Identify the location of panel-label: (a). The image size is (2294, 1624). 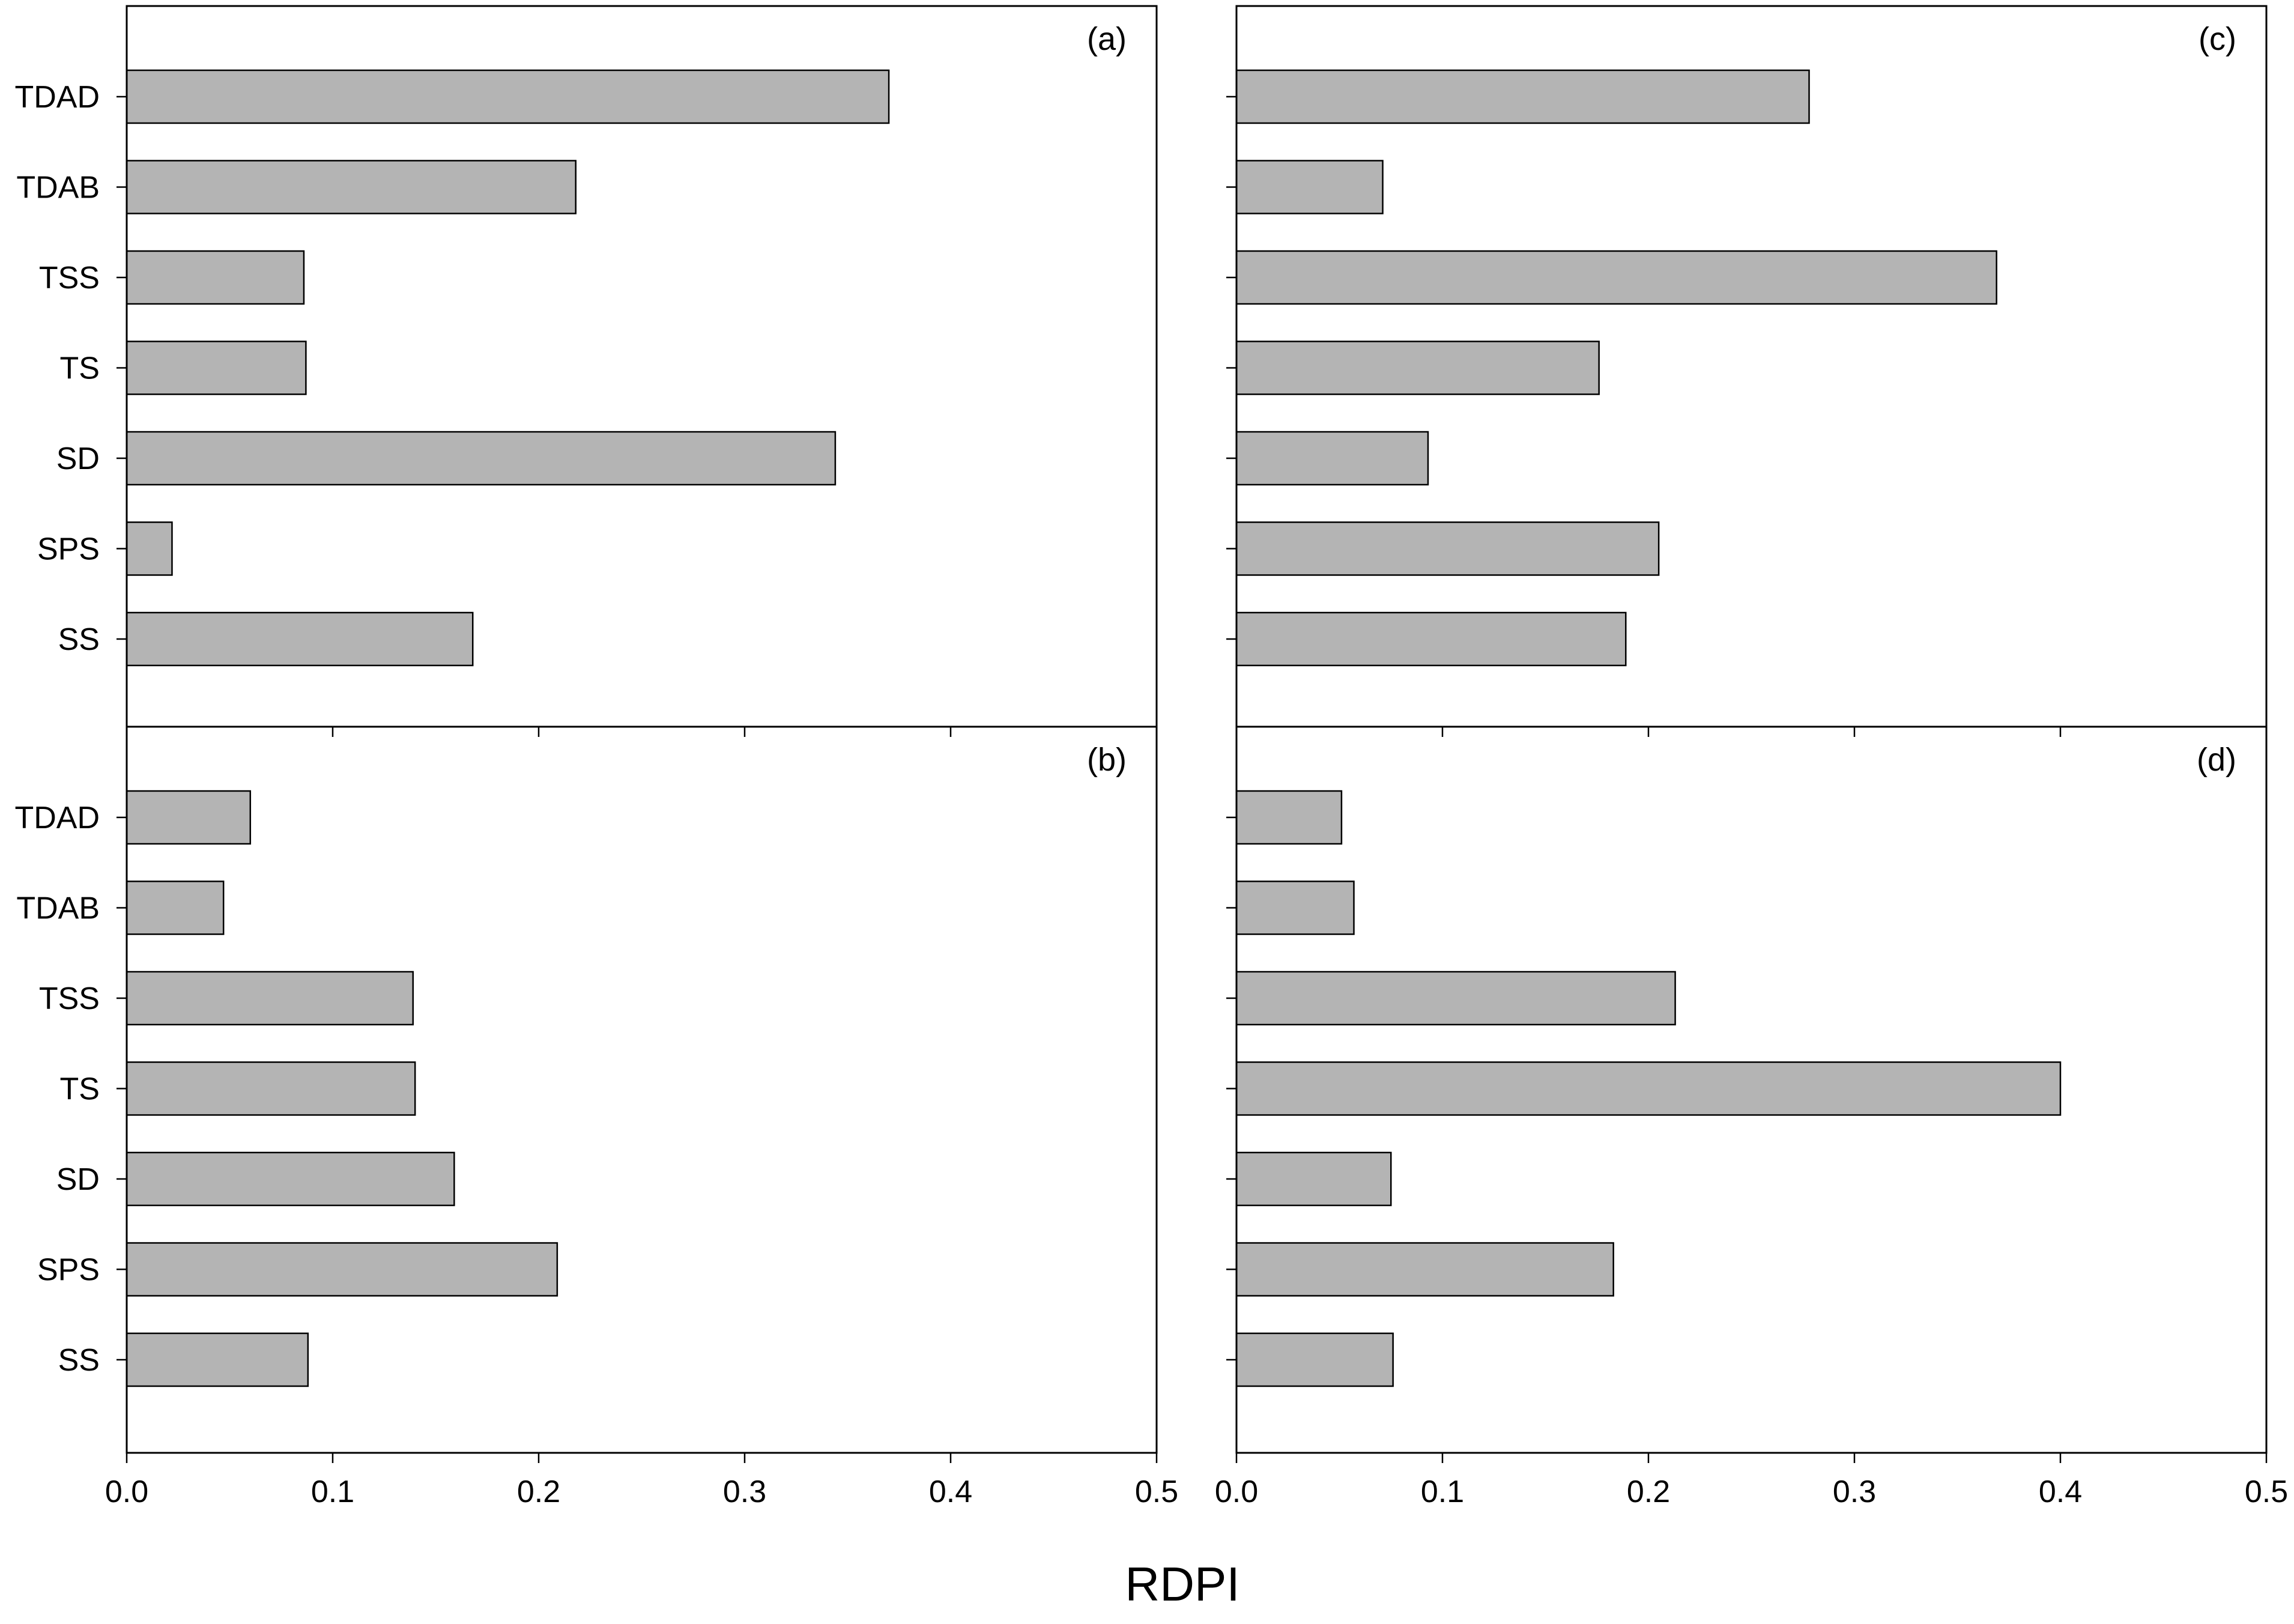
(1107, 39).